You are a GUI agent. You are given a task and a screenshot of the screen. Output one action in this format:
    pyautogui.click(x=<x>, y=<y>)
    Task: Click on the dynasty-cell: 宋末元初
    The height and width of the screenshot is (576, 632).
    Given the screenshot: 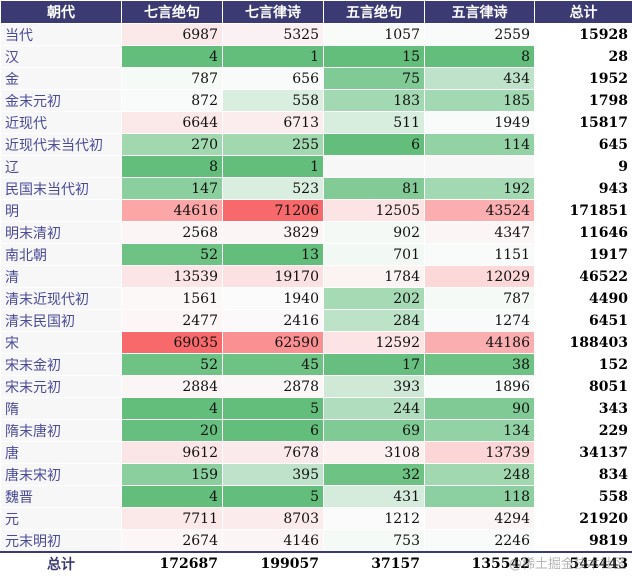 What is the action you would take?
    pyautogui.click(x=61, y=387)
    